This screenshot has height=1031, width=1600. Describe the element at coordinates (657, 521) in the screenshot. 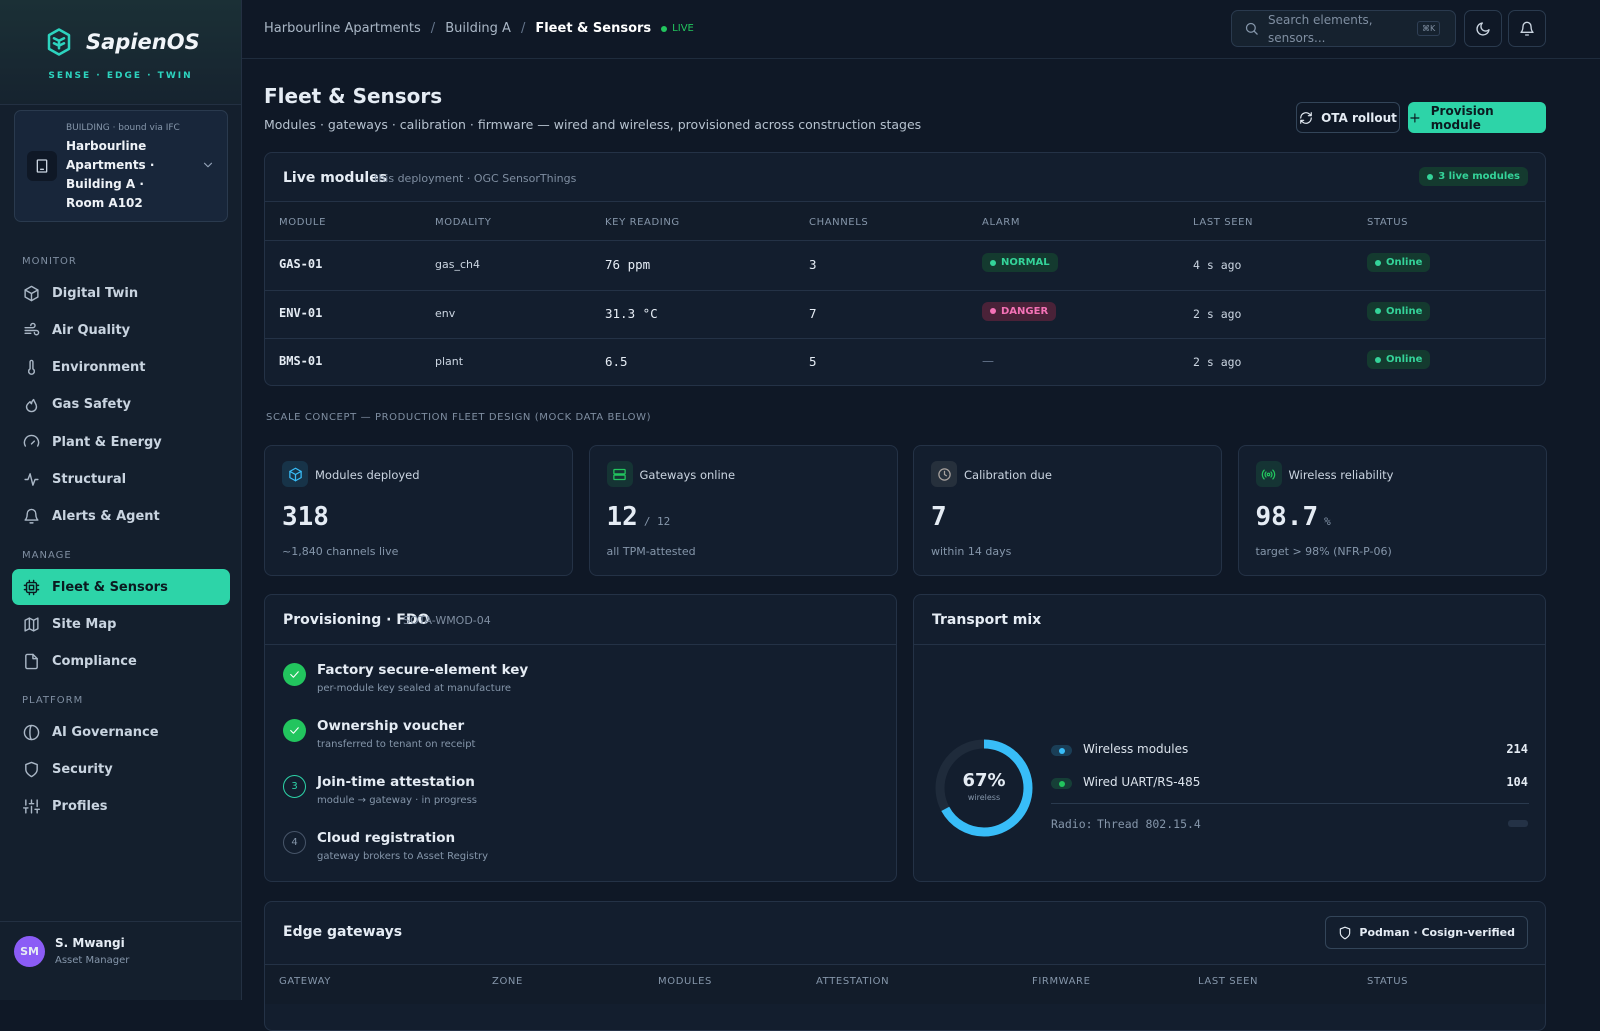

I see `stat-suffix: / 12` at that location.